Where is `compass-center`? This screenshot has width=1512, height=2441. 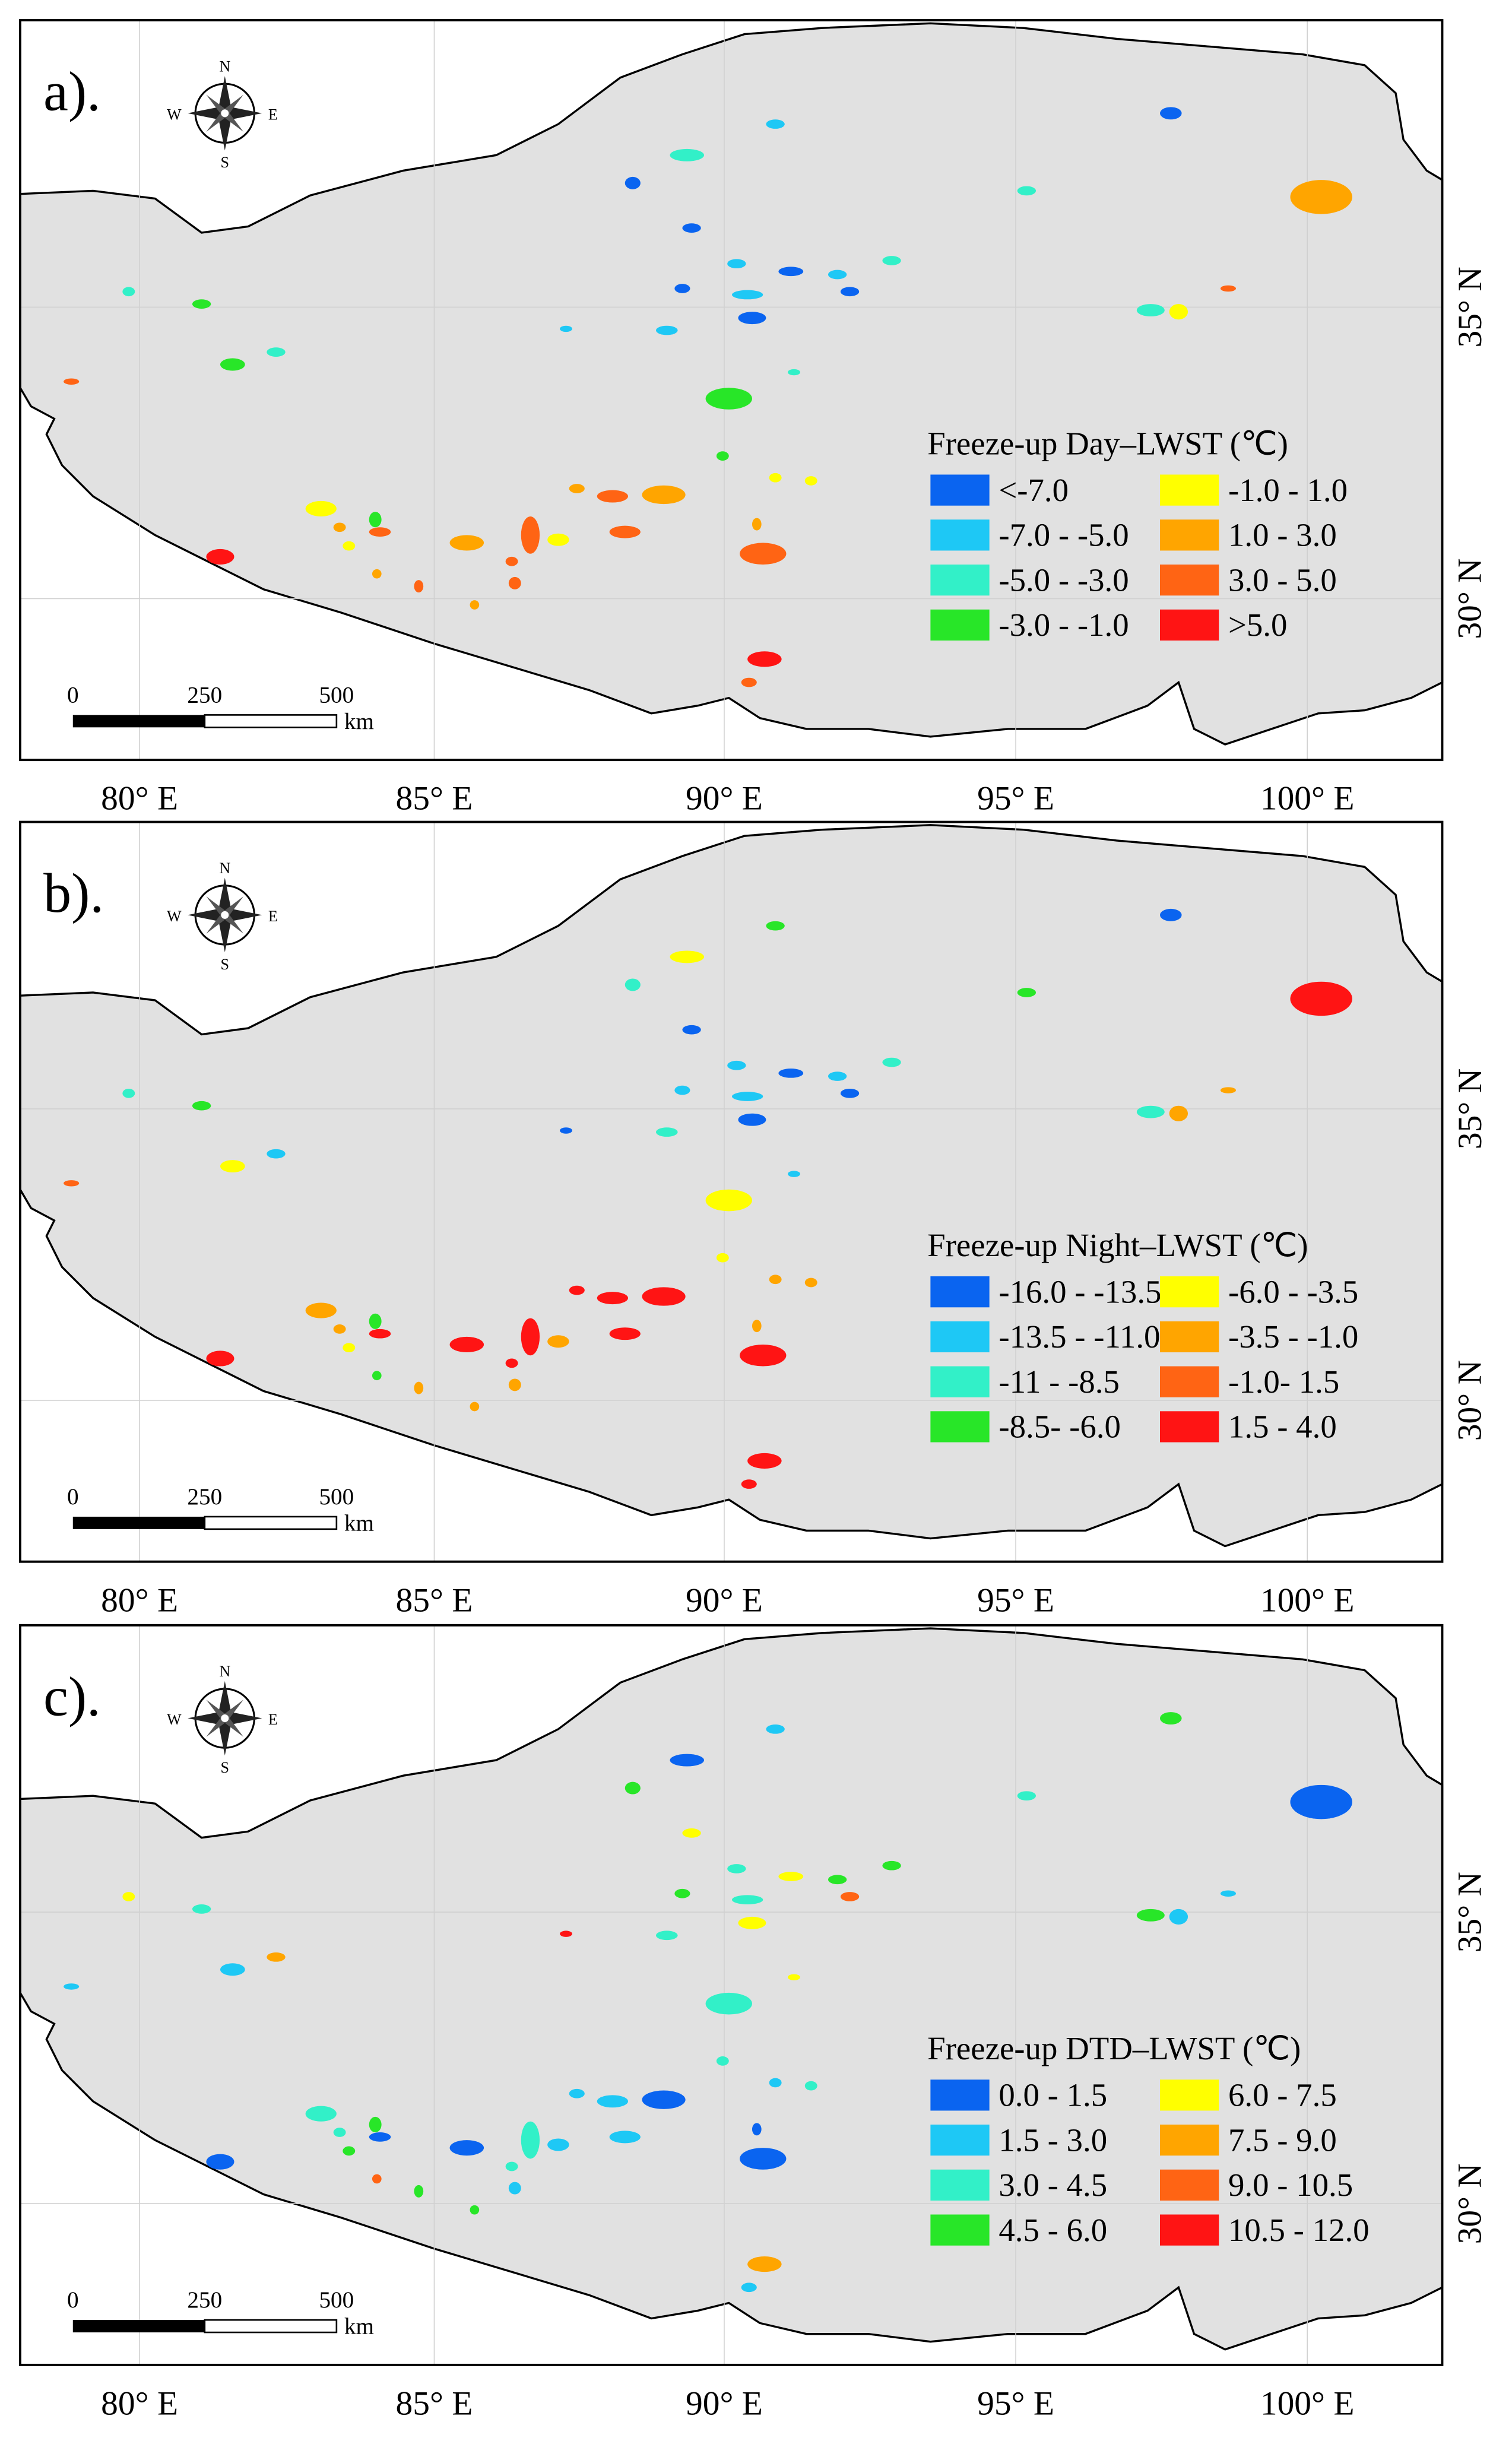
compass-center is located at coordinates (225, 915).